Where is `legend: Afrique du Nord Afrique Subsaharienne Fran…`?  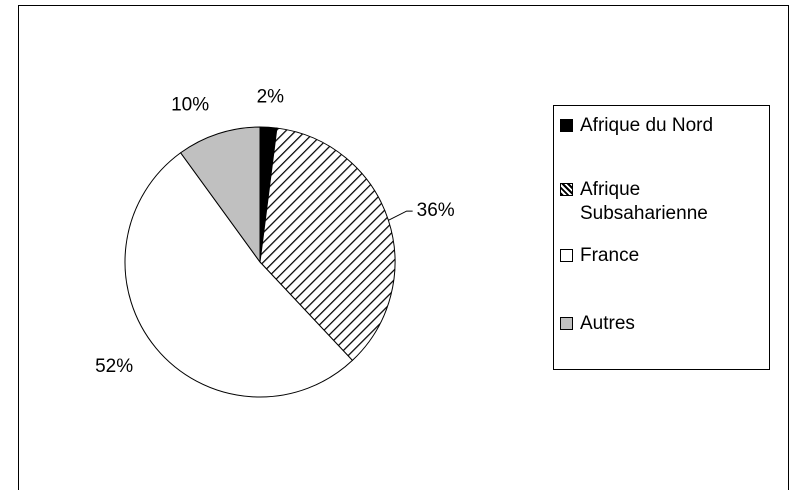 legend: Afrique du Nord Afrique Subsaharienne Fran… is located at coordinates (661, 237).